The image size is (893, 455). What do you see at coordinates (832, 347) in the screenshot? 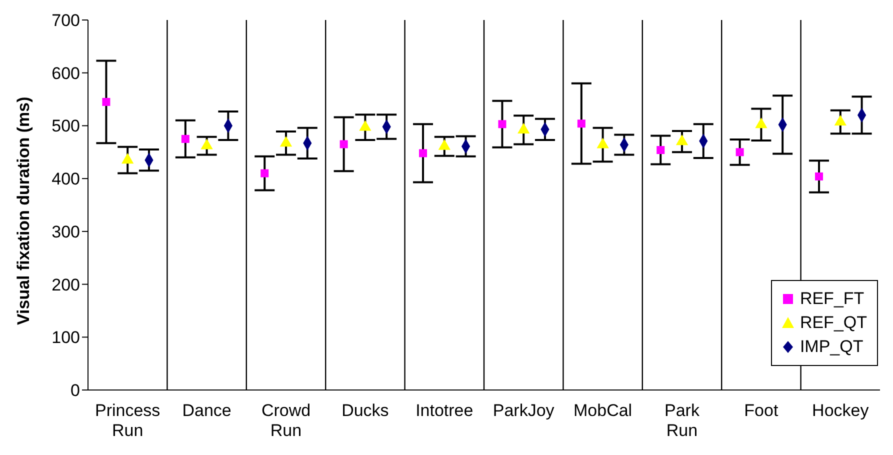
I see `legend-label: IMP_QT` at bounding box center [832, 347].